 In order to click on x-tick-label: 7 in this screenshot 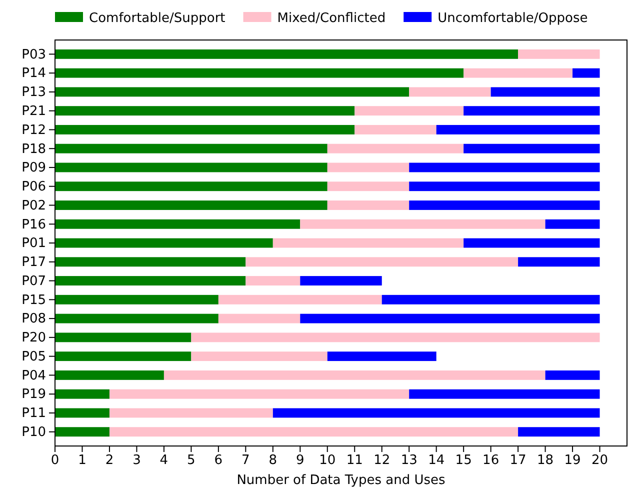, I will do `click(246, 460)`.